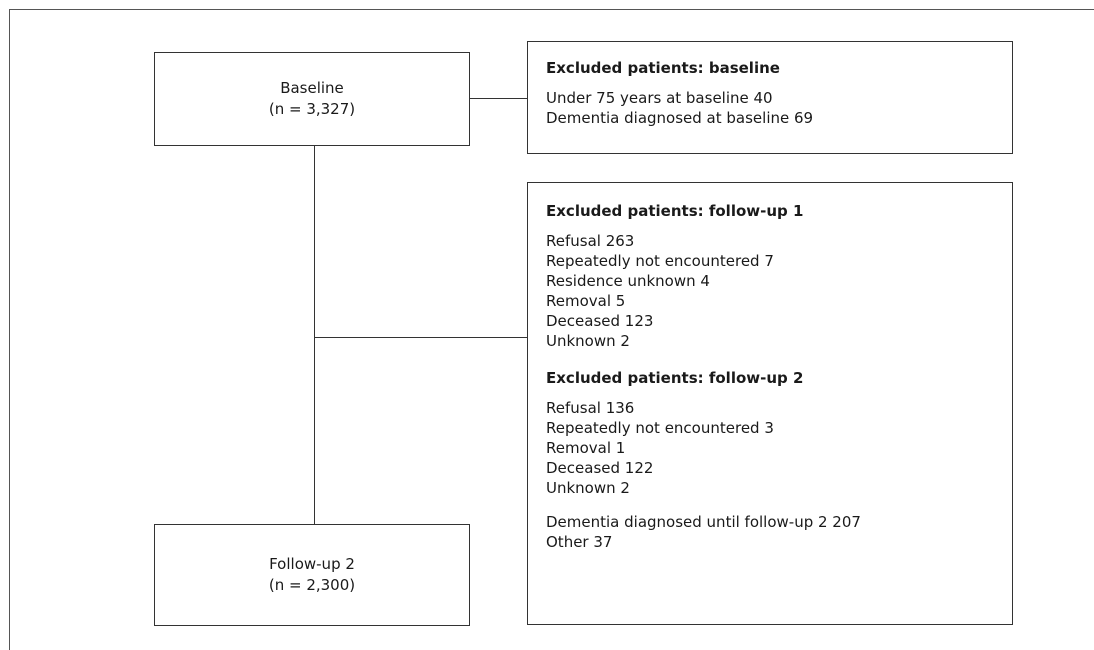  Describe the element at coordinates (579, 542) in the screenshot. I see `excluded-followup2-extra-item: Other 37` at that location.